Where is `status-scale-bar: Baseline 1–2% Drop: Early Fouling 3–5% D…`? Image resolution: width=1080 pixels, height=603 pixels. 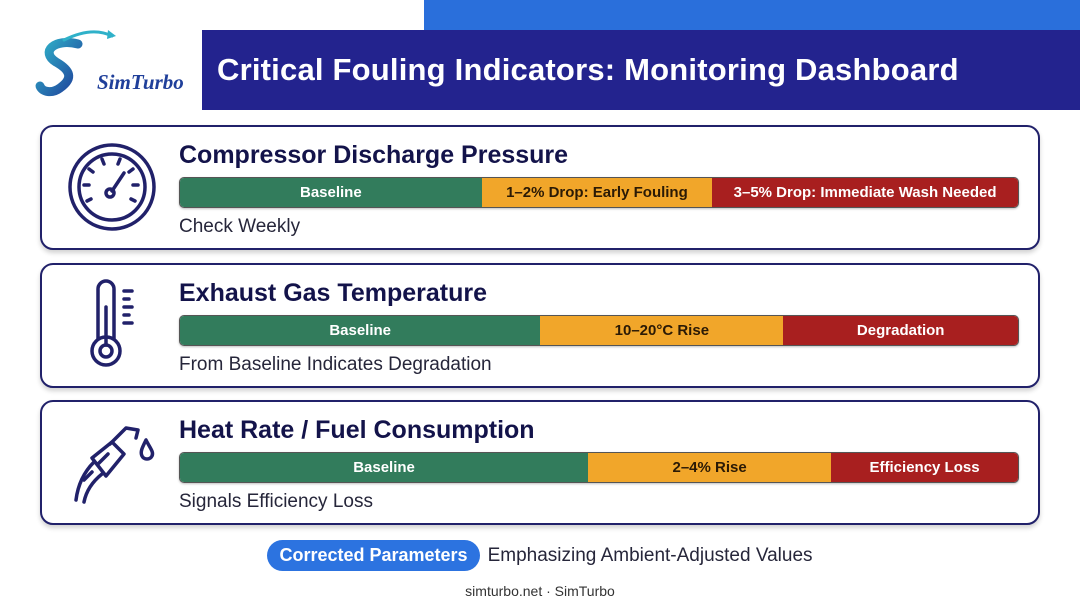 status-scale-bar: Baseline 1–2% Drop: Early Fouling 3–5% D… is located at coordinates (599, 192).